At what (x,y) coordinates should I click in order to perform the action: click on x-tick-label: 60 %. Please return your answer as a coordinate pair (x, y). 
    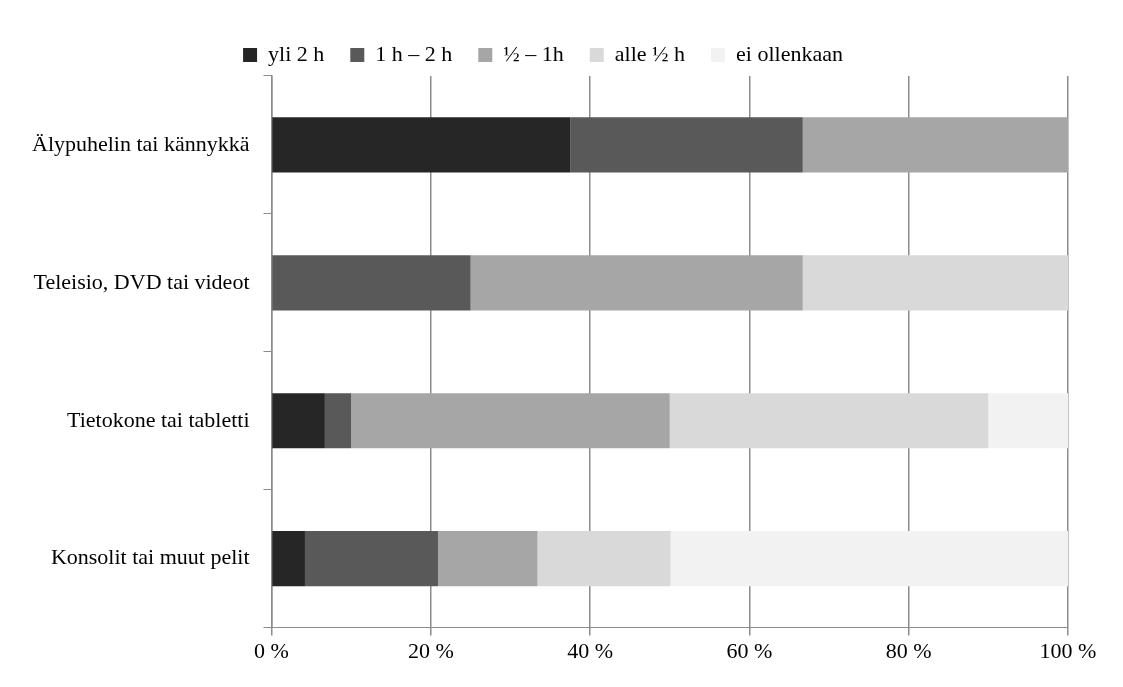
    Looking at the image, I should click on (749, 650).